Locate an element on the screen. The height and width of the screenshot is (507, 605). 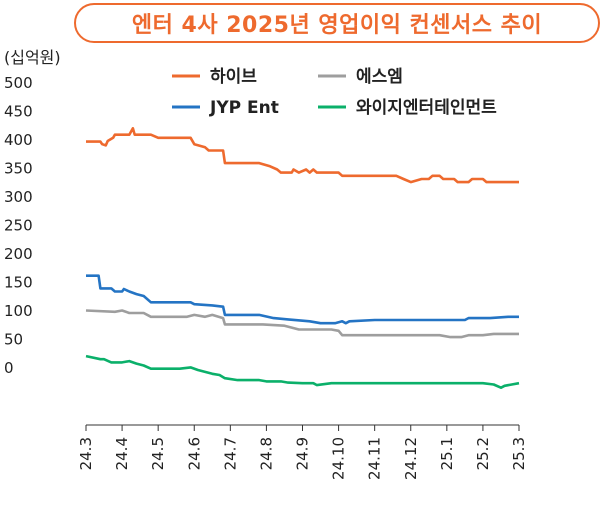
y-tick-label: 200 is located at coordinates (18, 254).